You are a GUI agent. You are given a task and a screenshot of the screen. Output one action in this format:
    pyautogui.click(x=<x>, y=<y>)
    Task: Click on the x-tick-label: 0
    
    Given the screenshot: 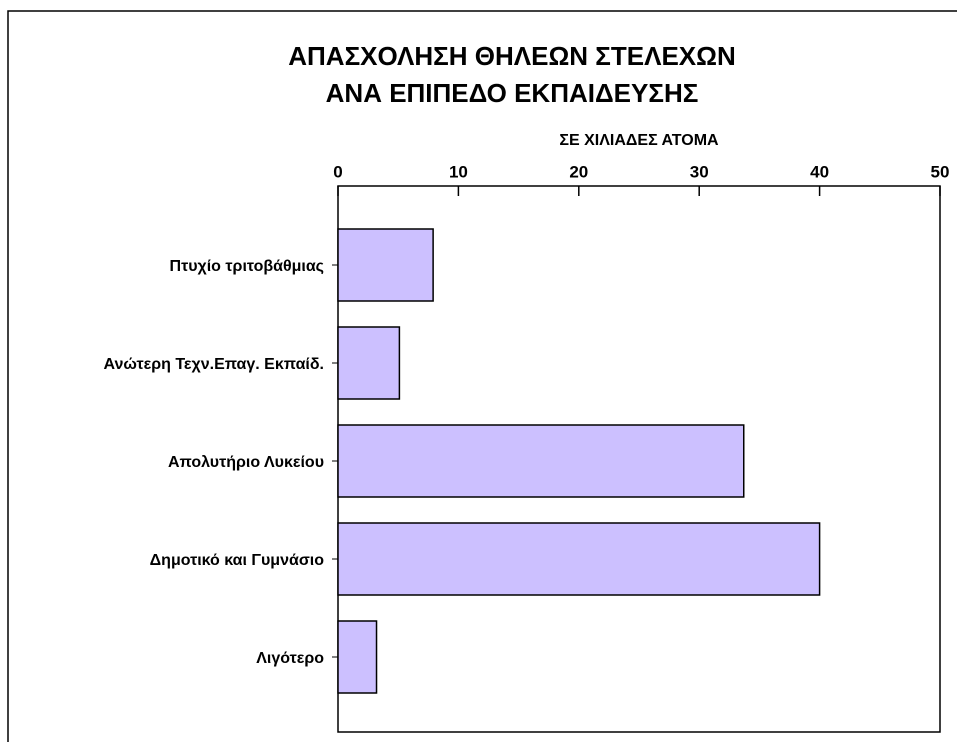 What is the action you would take?
    pyautogui.click(x=337, y=171)
    